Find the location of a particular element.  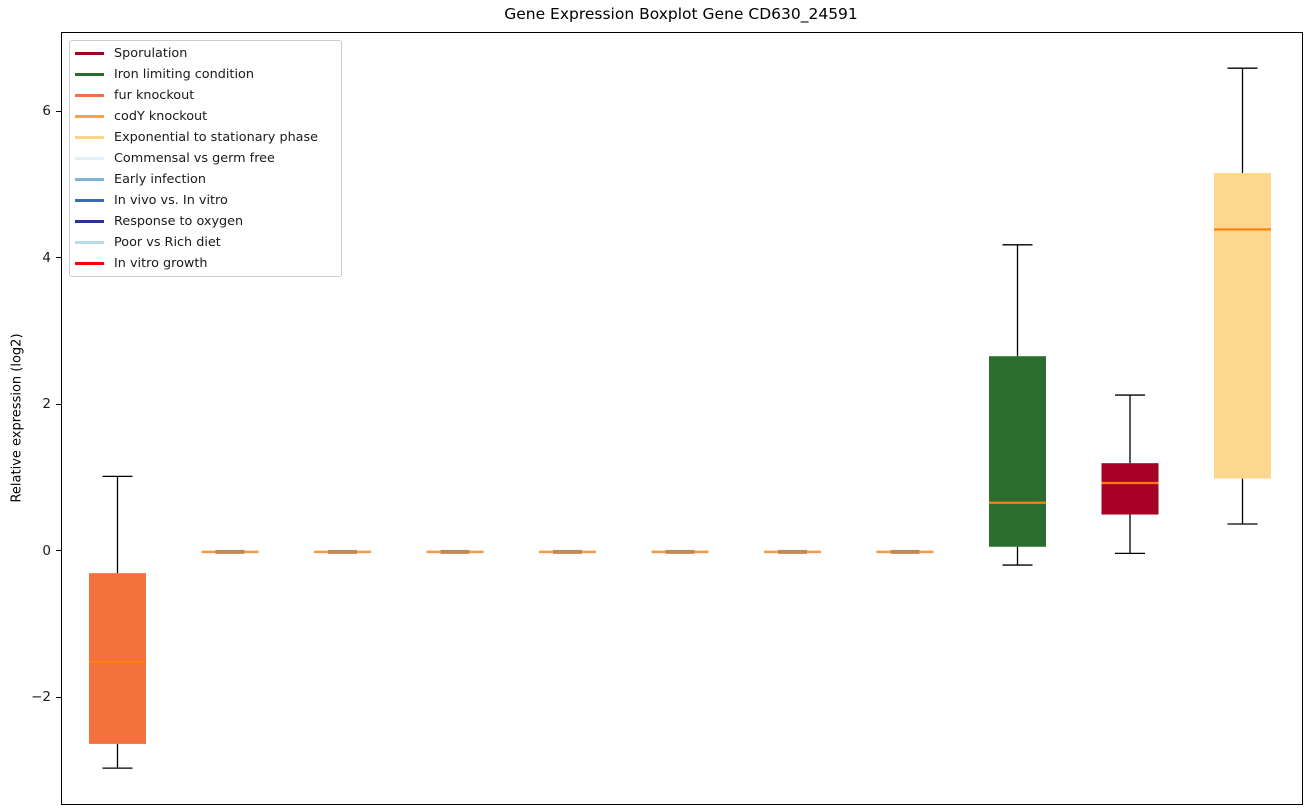

legend-item: Sporulation is located at coordinates (205, 53).